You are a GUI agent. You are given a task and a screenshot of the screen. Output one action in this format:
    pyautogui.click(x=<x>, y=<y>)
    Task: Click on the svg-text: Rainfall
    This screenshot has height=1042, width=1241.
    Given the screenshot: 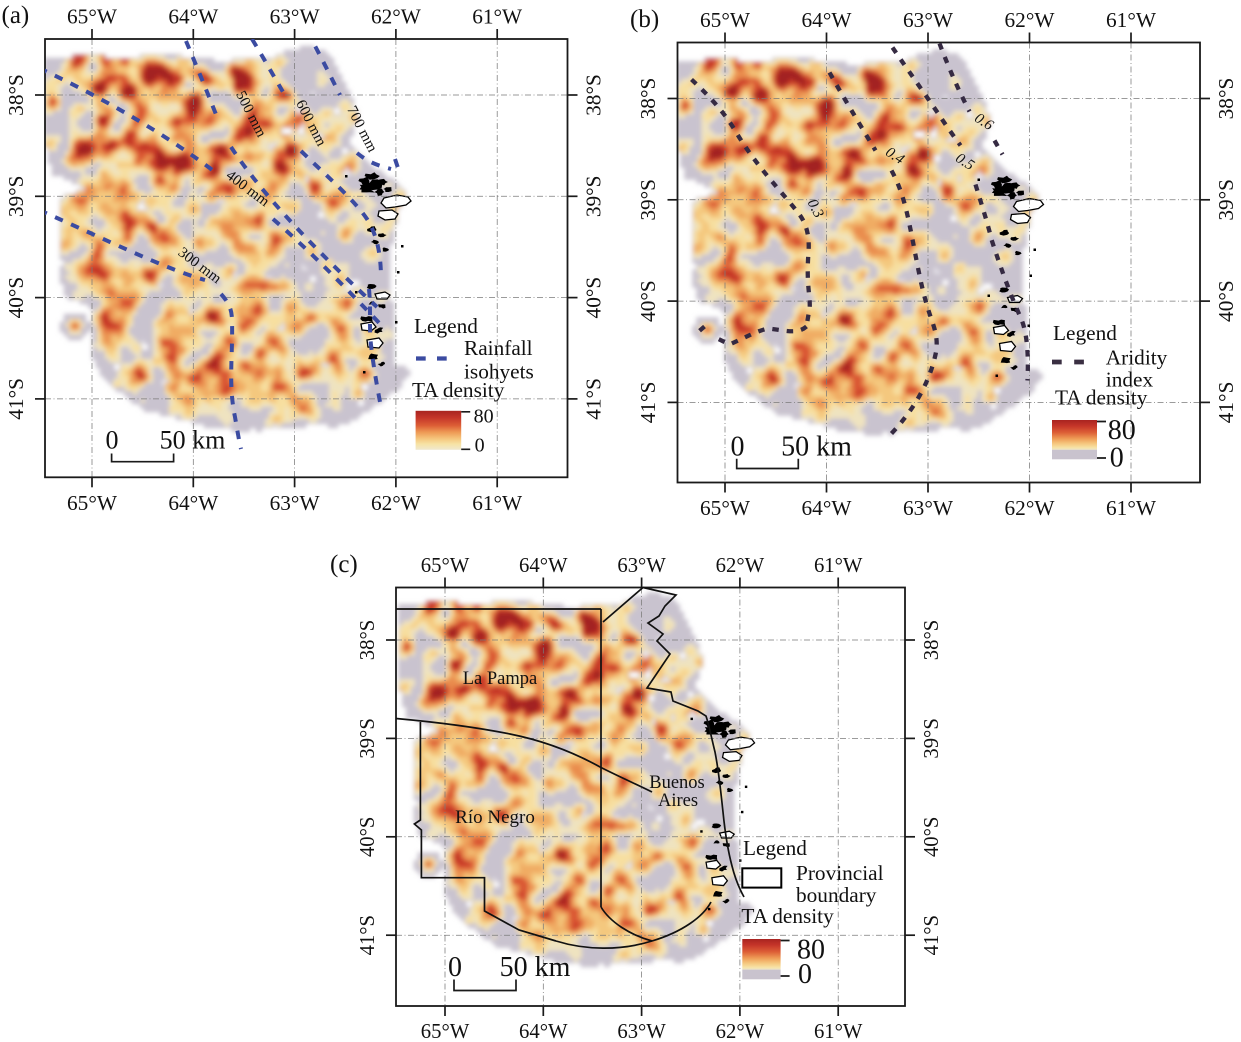 What is the action you would take?
    pyautogui.click(x=498, y=348)
    